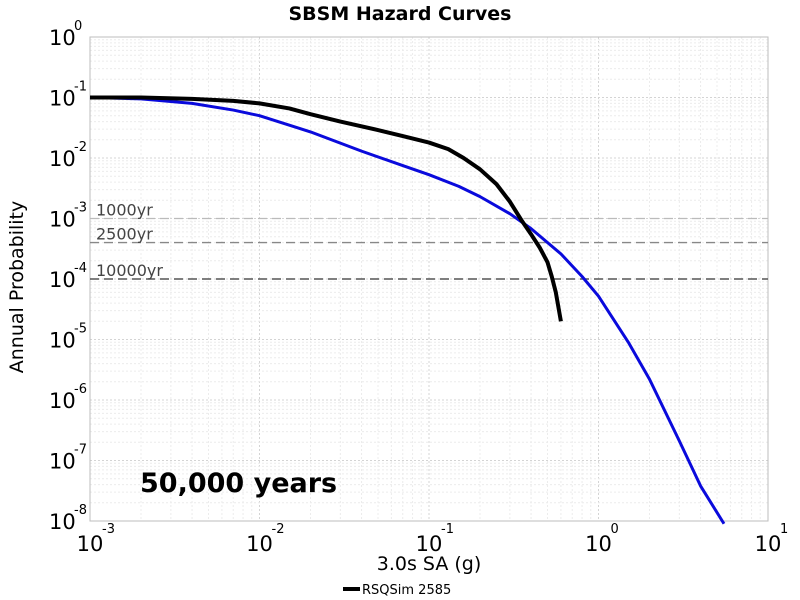 The height and width of the screenshot is (600, 800). What do you see at coordinates (80, 389) in the screenshot?
I see `y-tick-exponent: -6` at bounding box center [80, 389].